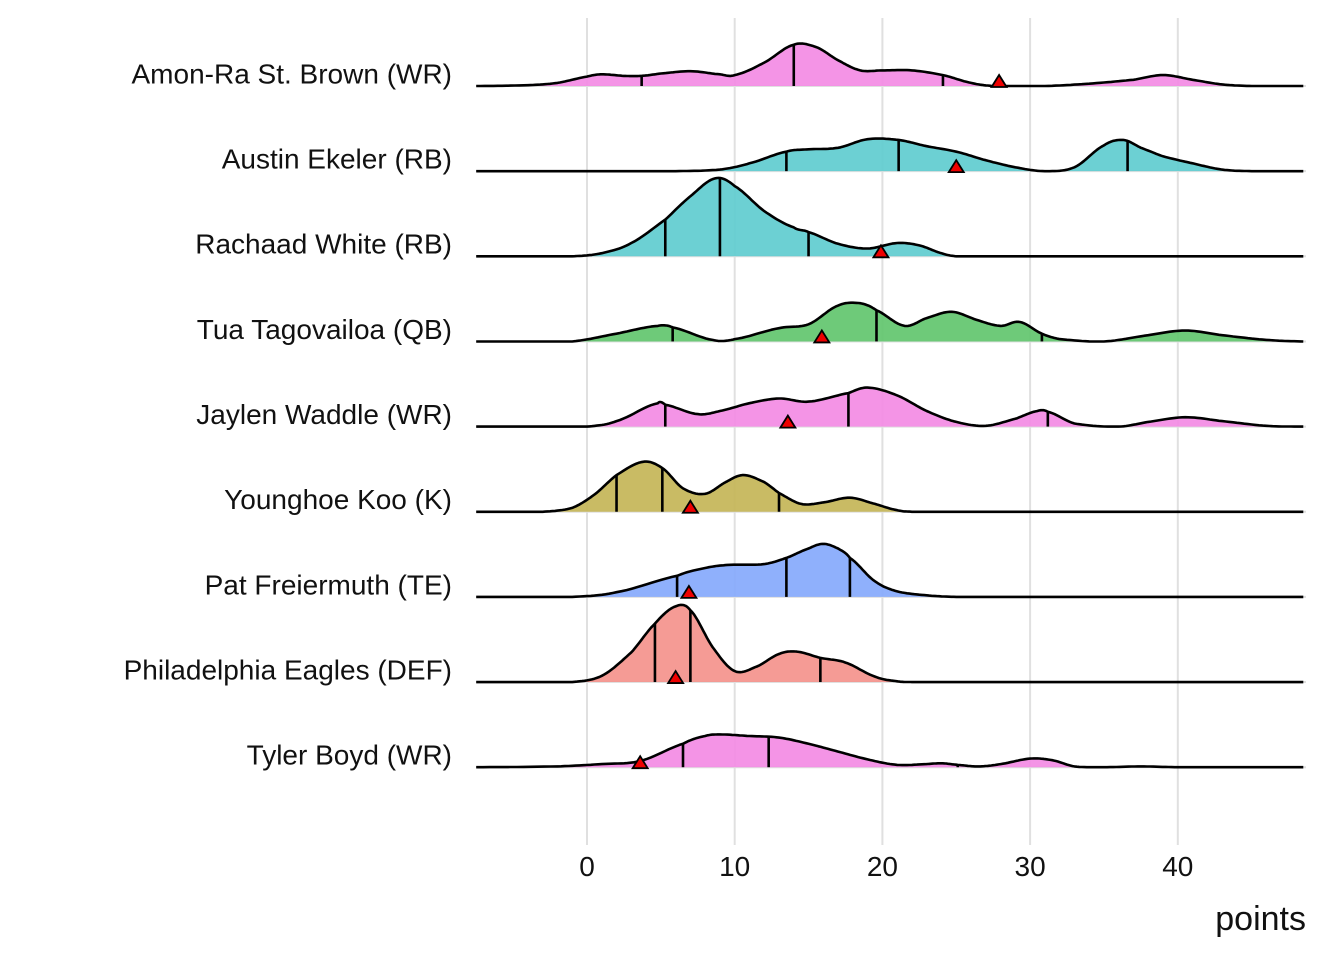 This screenshot has height=960, width=1344. I want to click on y-label: Tyler Boyd (WR), so click(349, 755).